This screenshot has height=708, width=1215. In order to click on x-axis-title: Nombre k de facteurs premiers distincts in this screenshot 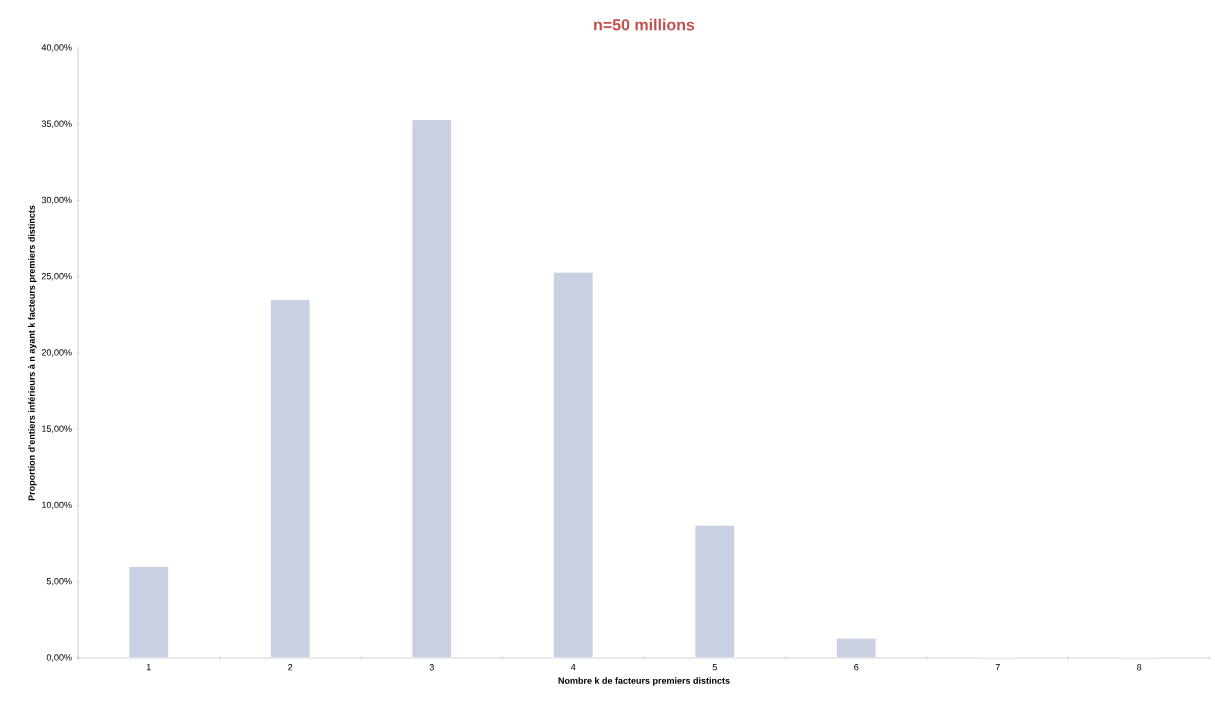, I will do `click(644, 681)`.